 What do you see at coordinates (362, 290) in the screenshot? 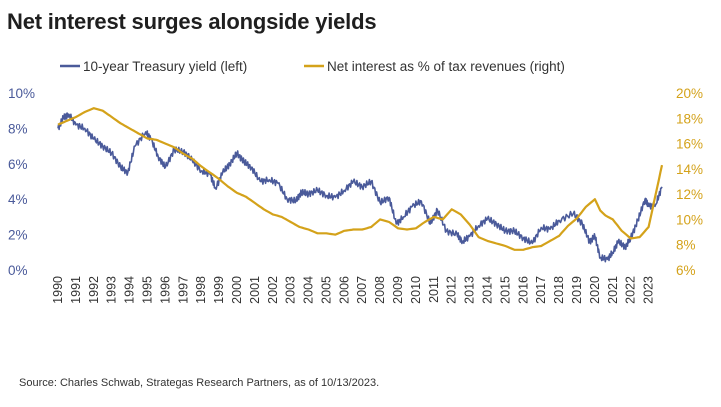
I see `x-tick-label: 2007` at bounding box center [362, 290].